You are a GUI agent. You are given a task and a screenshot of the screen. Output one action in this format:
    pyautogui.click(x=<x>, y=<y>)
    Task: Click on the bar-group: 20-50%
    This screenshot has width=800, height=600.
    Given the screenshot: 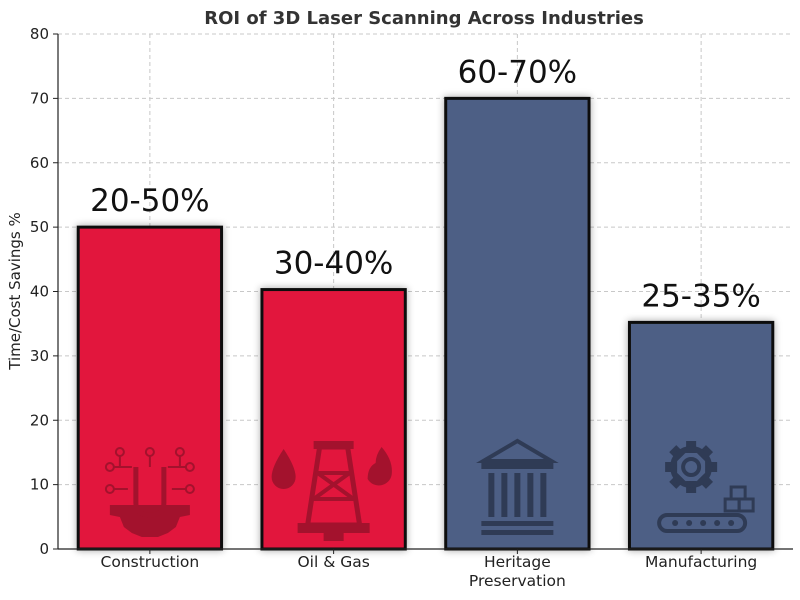 What is the action you would take?
    pyautogui.click(x=150, y=367)
    